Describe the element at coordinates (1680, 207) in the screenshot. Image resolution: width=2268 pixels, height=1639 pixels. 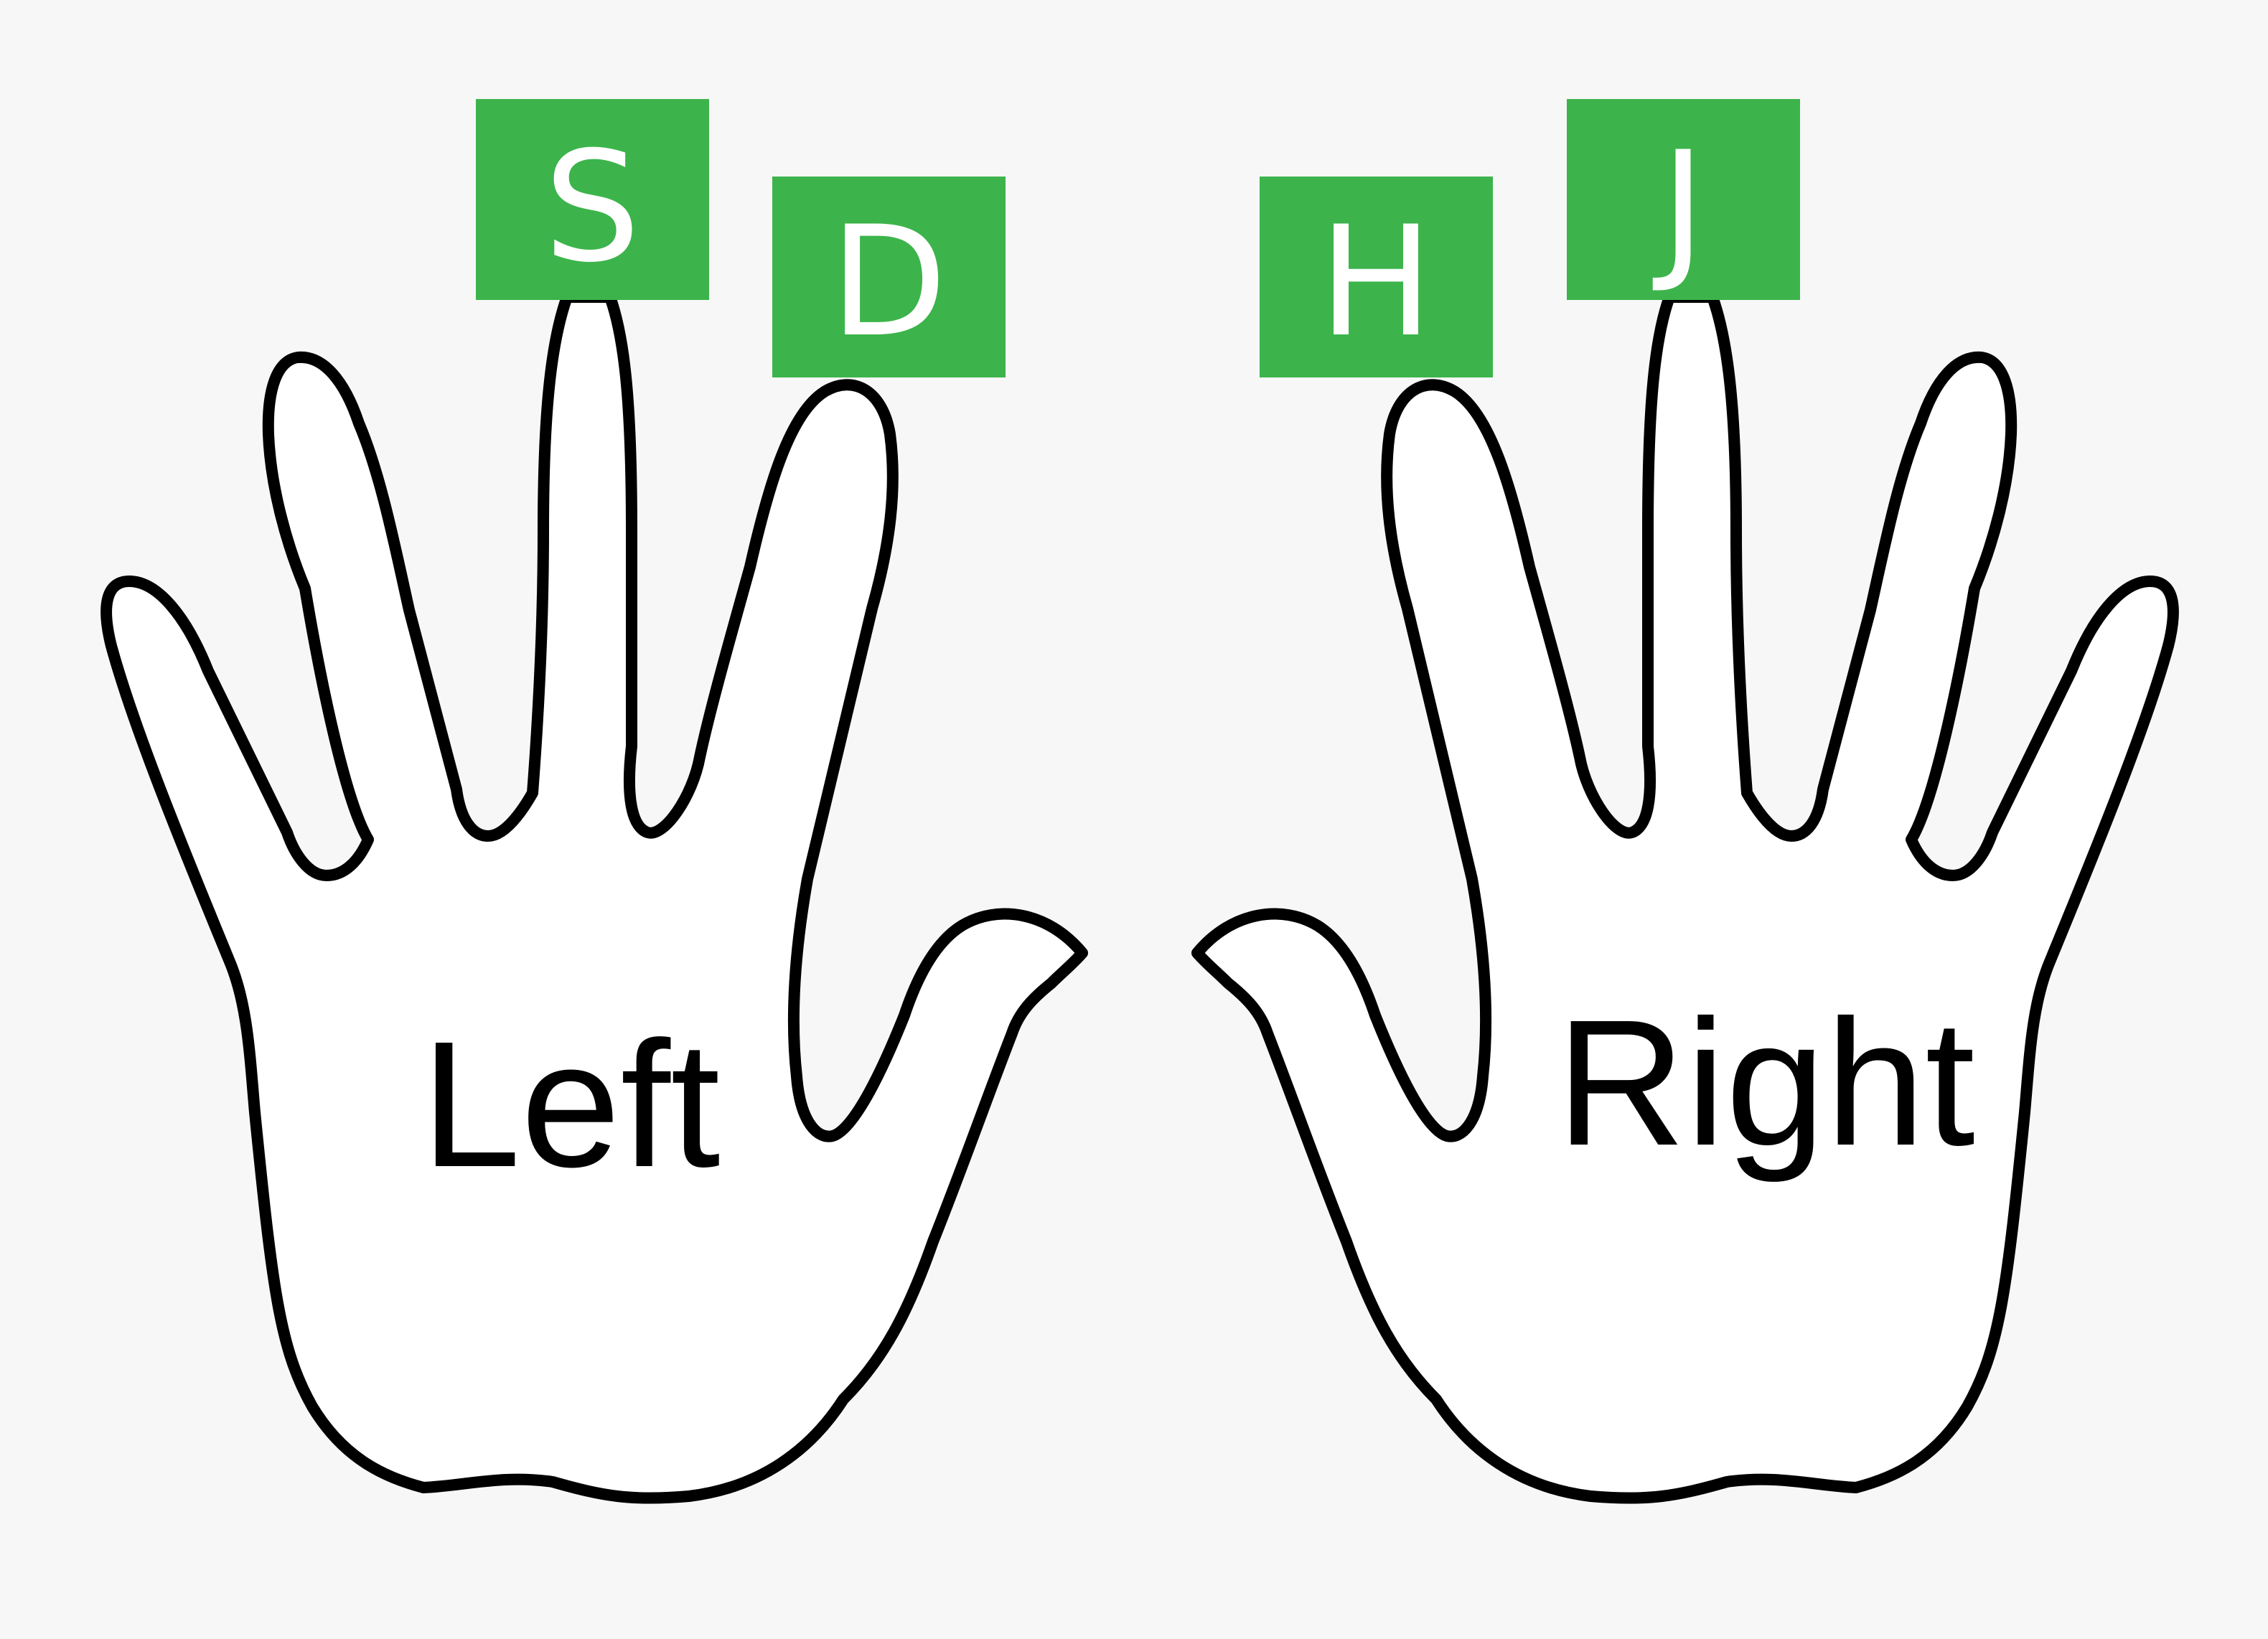
I see `key-j-letter: J` at that location.